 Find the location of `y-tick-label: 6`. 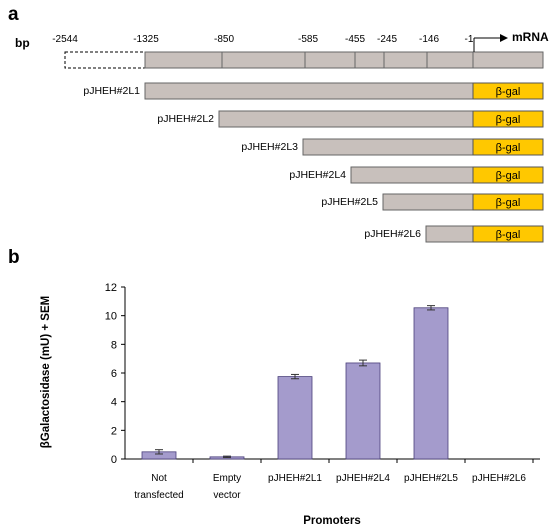

y-tick-label: 6 is located at coordinates (114, 374).